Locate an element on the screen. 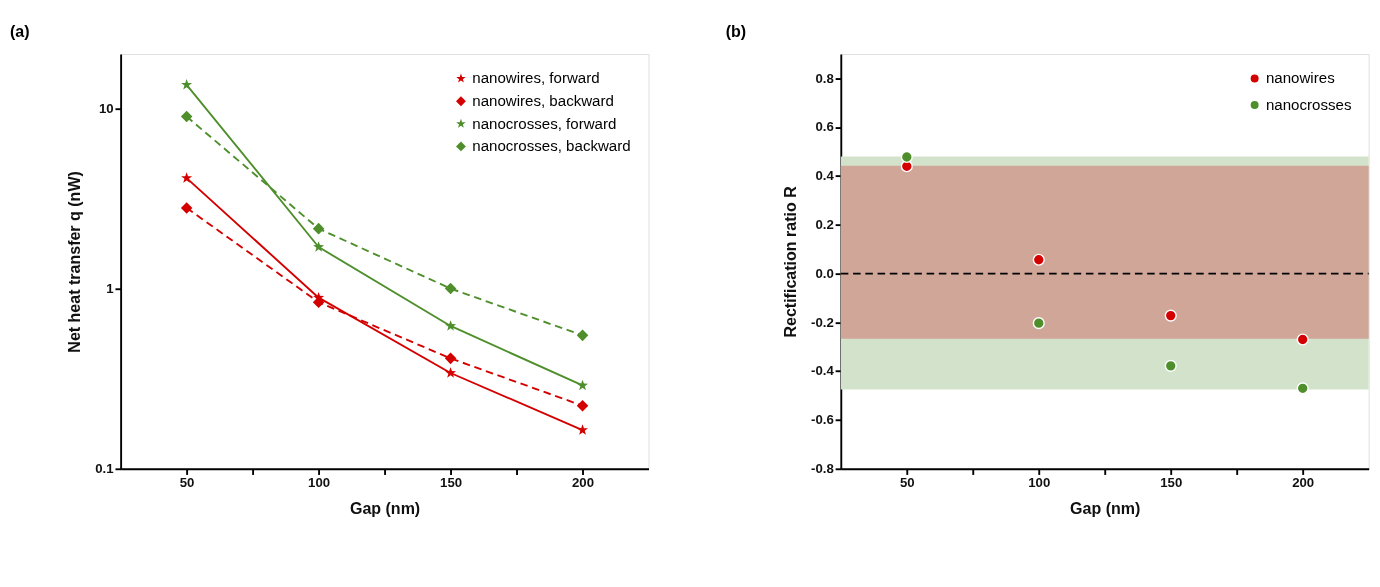 This screenshot has width=1380, height=587. legend-label: nanowires, backward is located at coordinates (543, 100).